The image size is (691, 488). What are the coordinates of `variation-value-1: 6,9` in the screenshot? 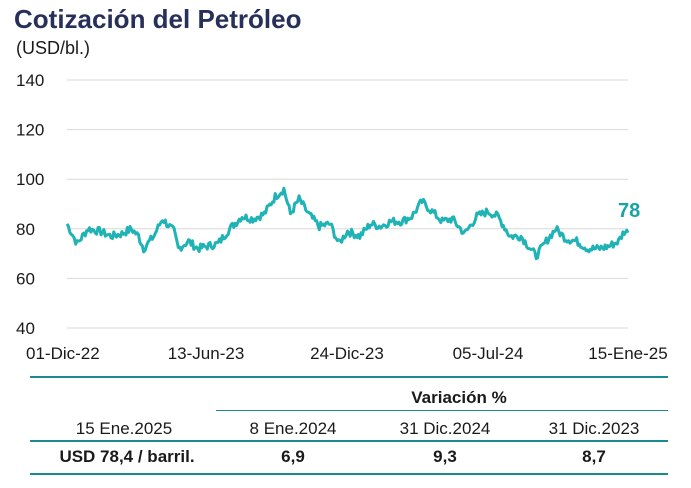 It's located at (293, 456).